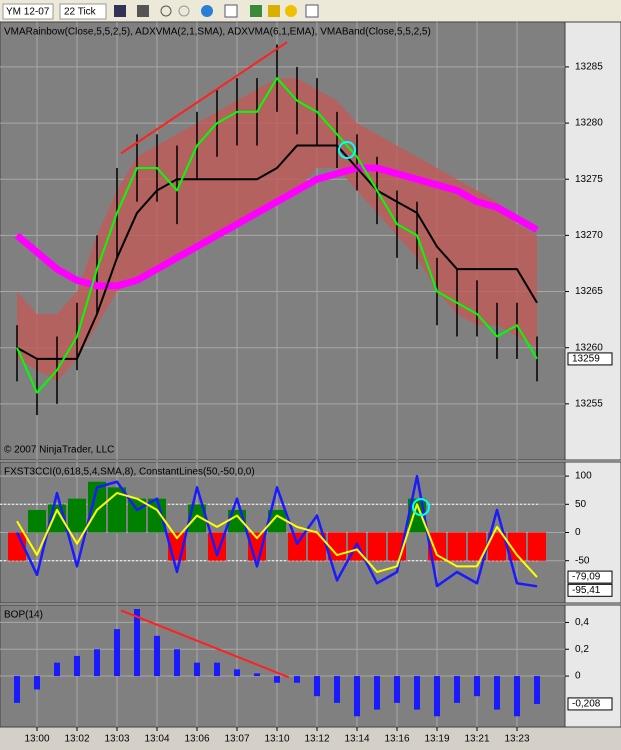 The width and height of the screenshot is (621, 750). Describe the element at coordinates (120, 11) in the screenshot. I see `icon-bars` at that location.